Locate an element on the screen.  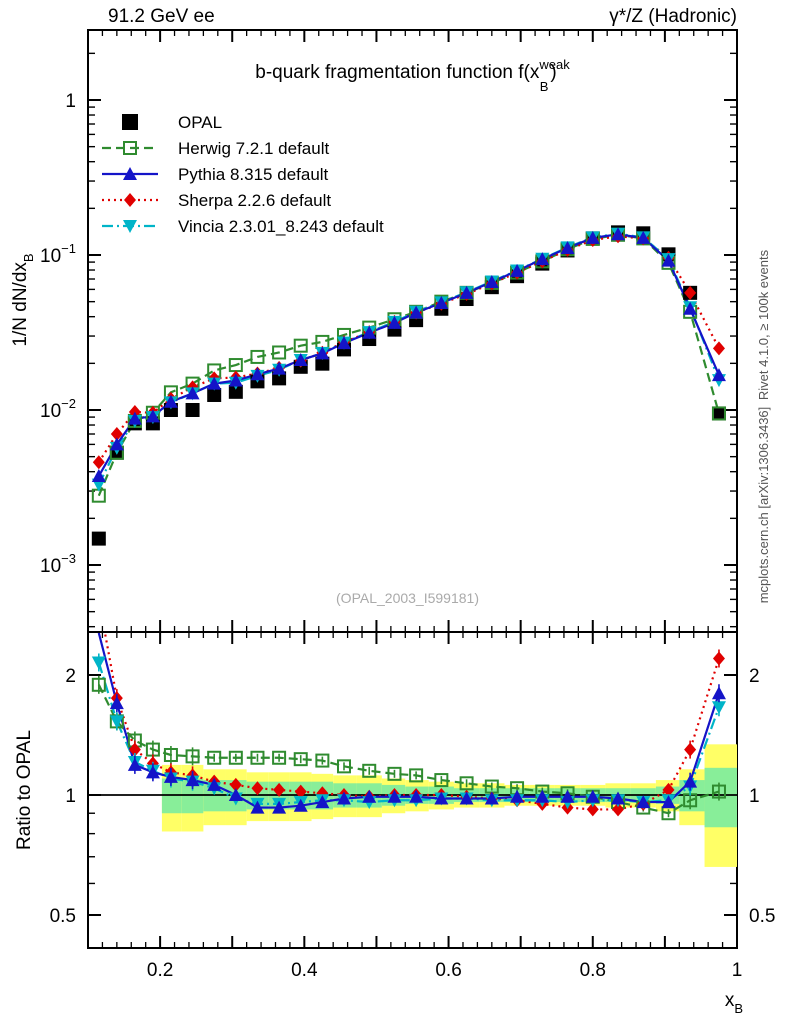
ratio-series-herwig is located at coordinates (408, 749).